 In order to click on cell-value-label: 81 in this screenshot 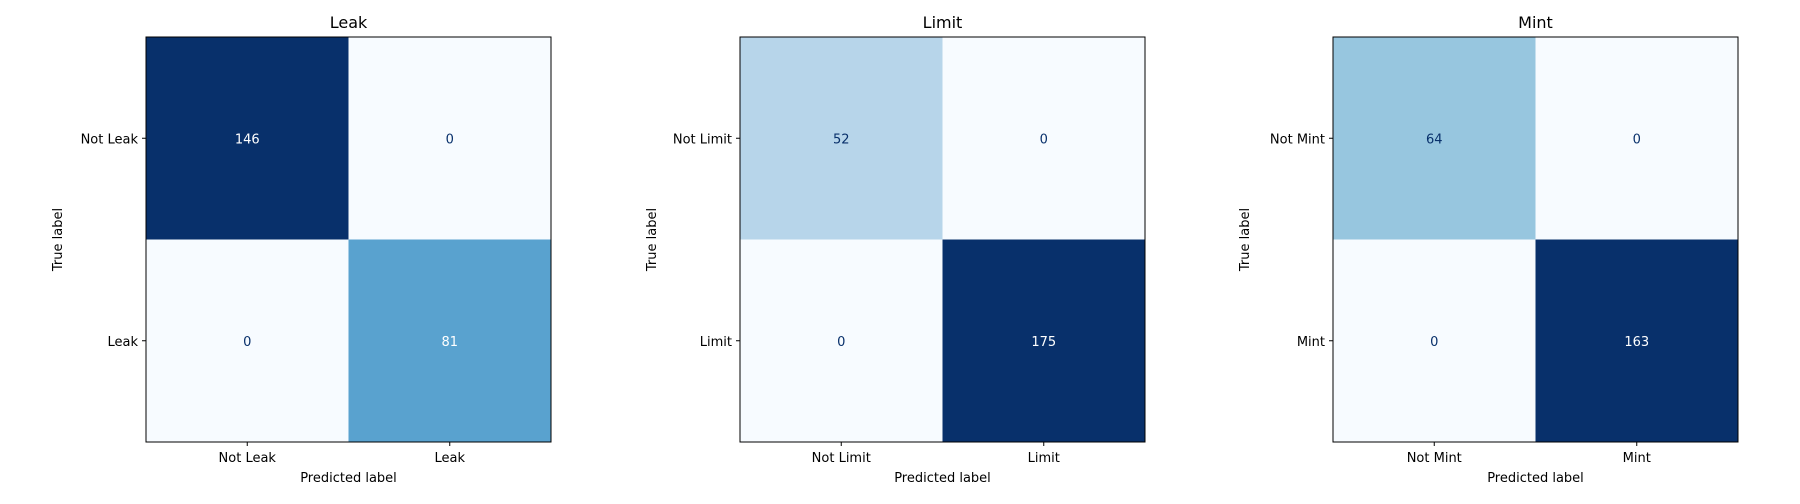, I will do `click(449, 342)`.